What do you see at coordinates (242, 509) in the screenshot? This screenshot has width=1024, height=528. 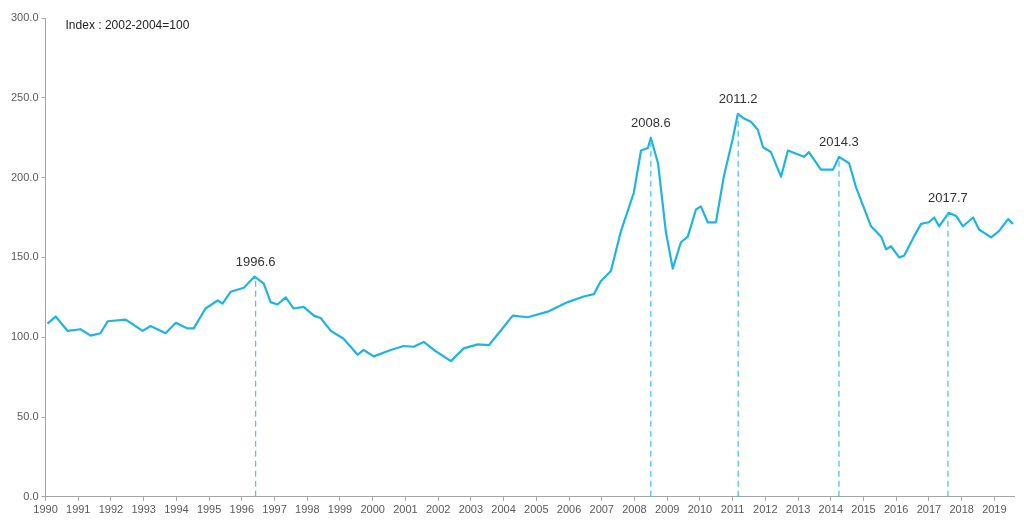 I see `x-tick-label: 1996` at bounding box center [242, 509].